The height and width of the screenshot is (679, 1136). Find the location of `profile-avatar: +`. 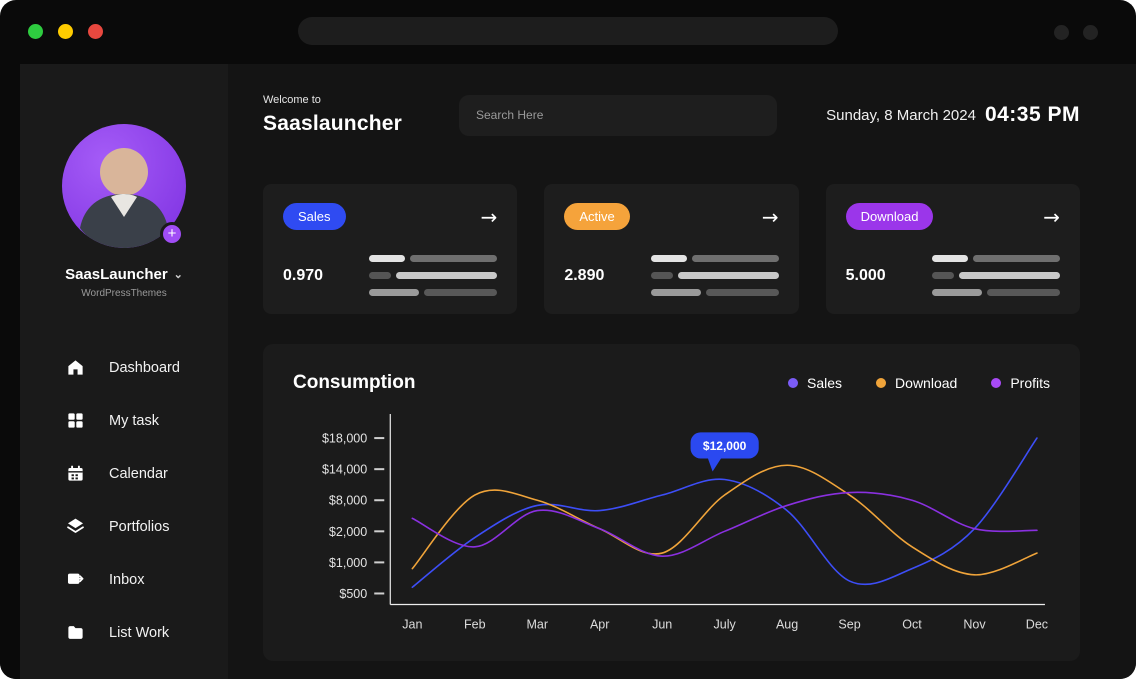

profile-avatar: + is located at coordinates (124, 186).